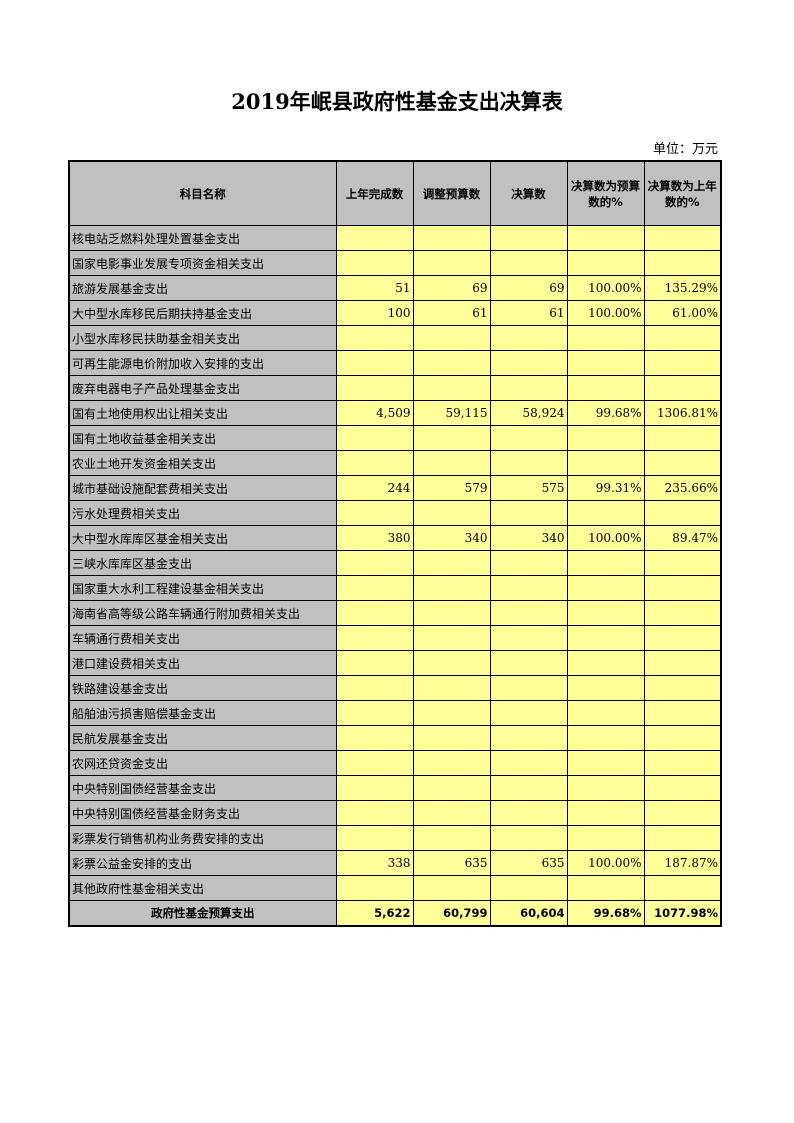  I want to click on table-row: 大中型水库移民后期扶持基金支出 100 61 61 100.00% 61.00%, so click(395, 313).